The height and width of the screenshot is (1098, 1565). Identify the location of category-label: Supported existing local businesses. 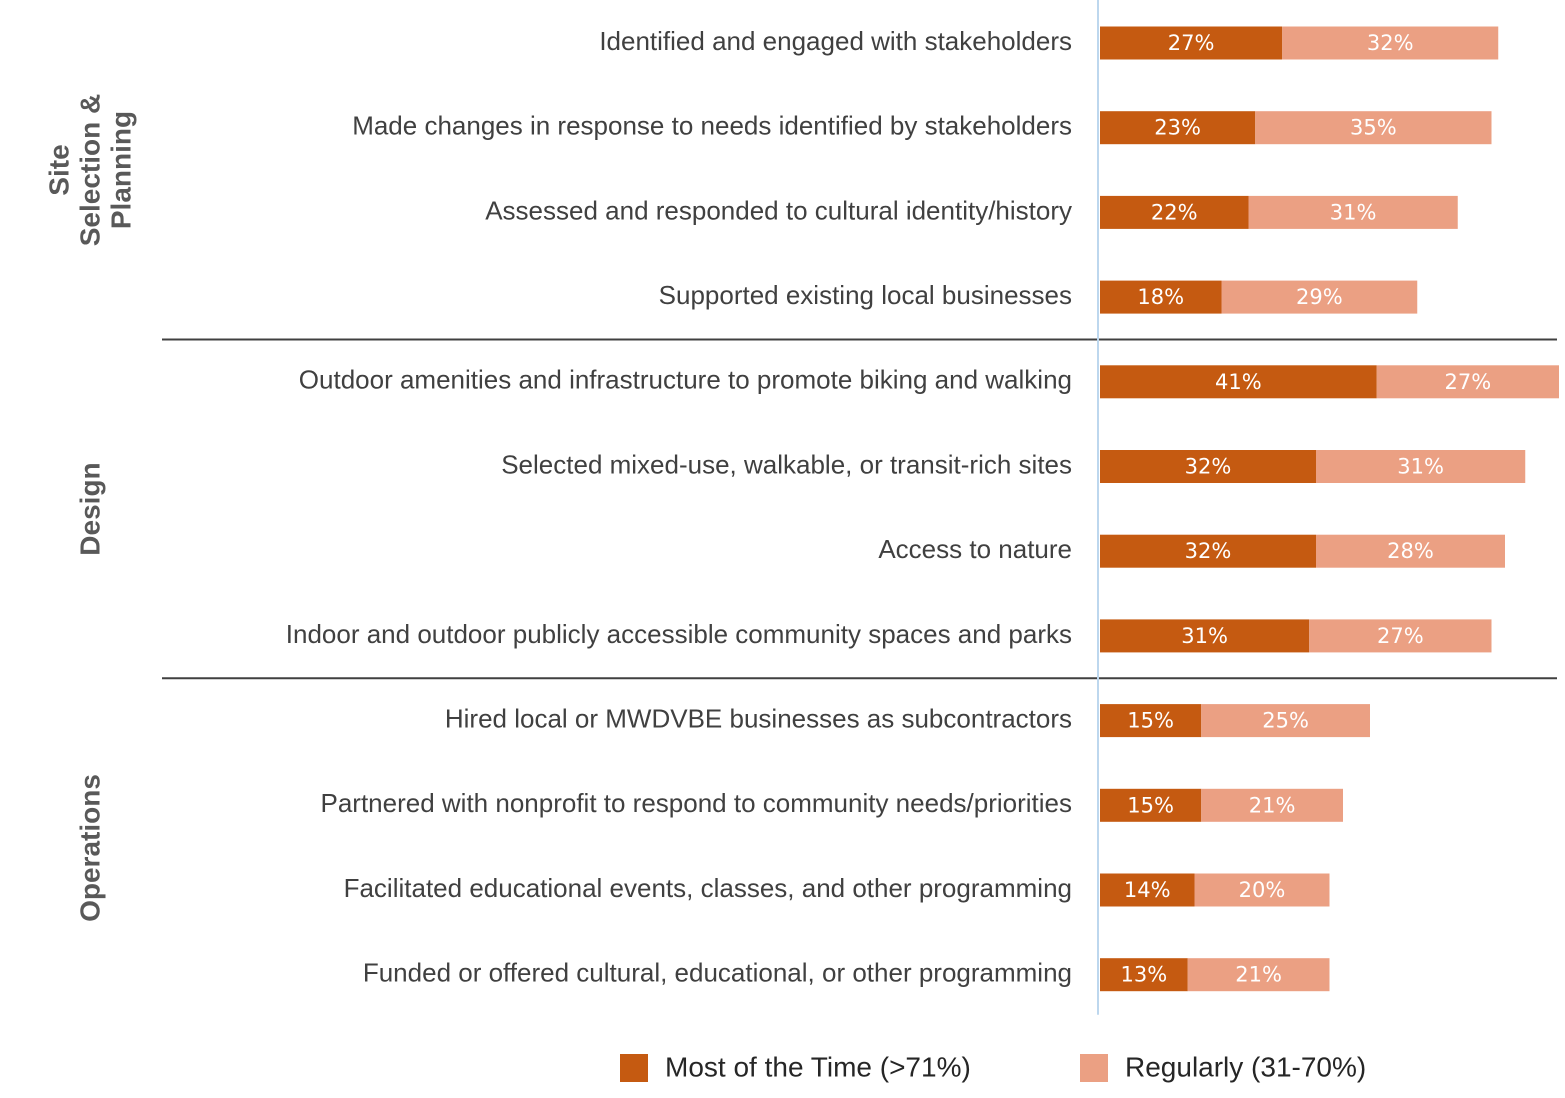
(865, 295).